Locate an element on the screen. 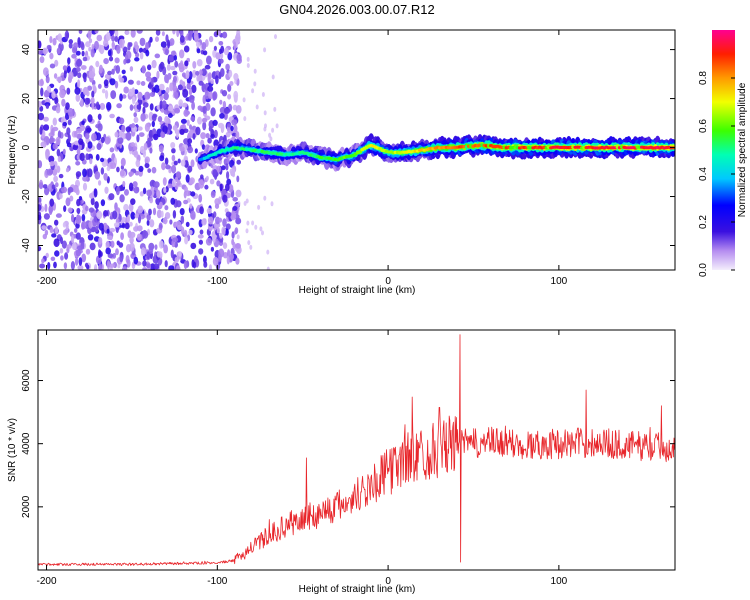 This screenshot has width=750, height=600. chart-title: GN04.2026.003.00.07.R12 is located at coordinates (356, 9).